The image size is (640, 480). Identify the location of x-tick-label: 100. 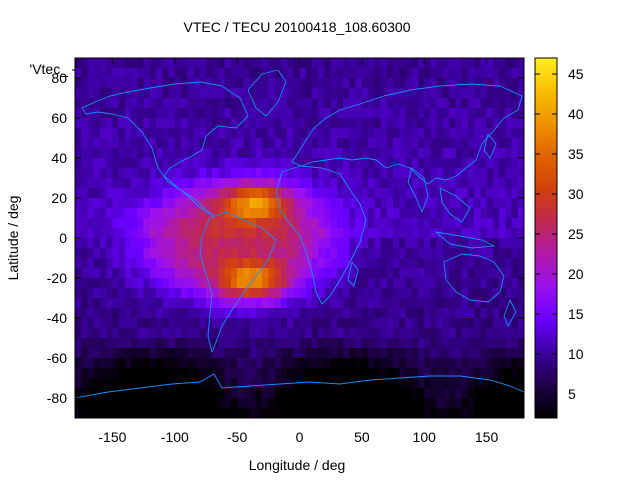
(425, 437).